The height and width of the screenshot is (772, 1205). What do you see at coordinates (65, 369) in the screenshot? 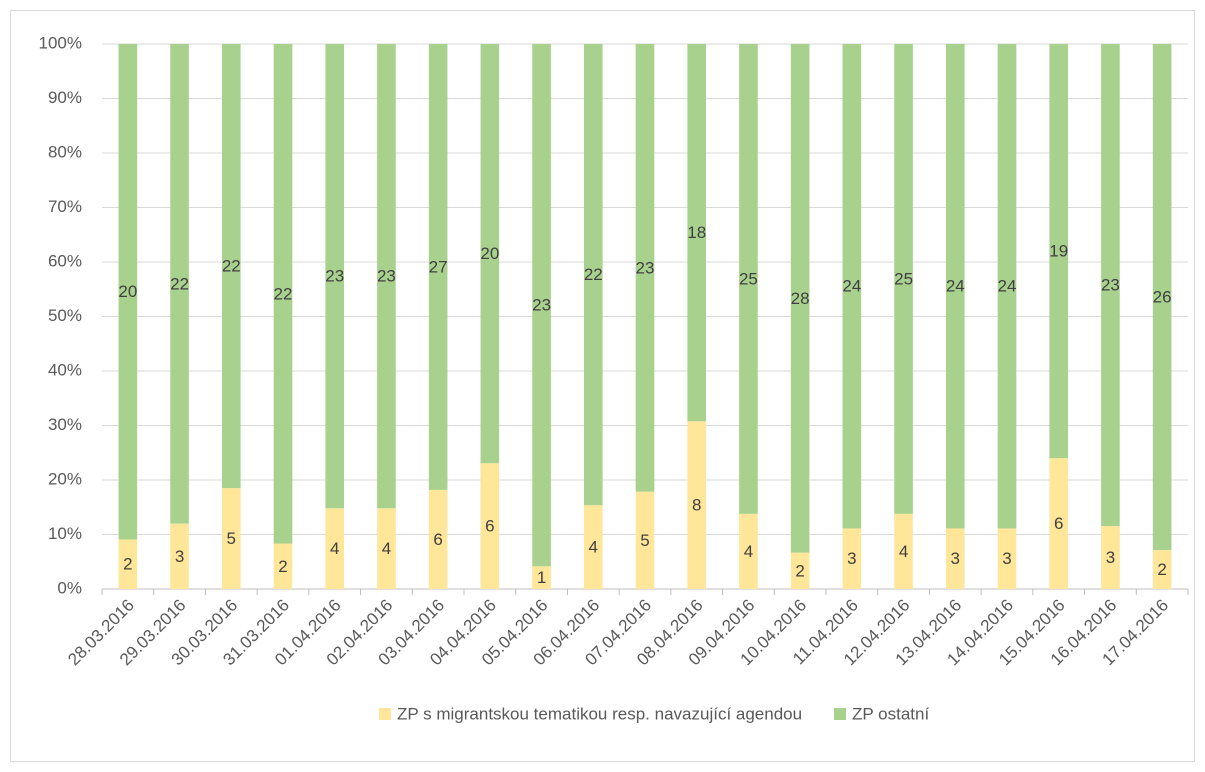
I see `y-tick-label: 40%` at bounding box center [65, 369].